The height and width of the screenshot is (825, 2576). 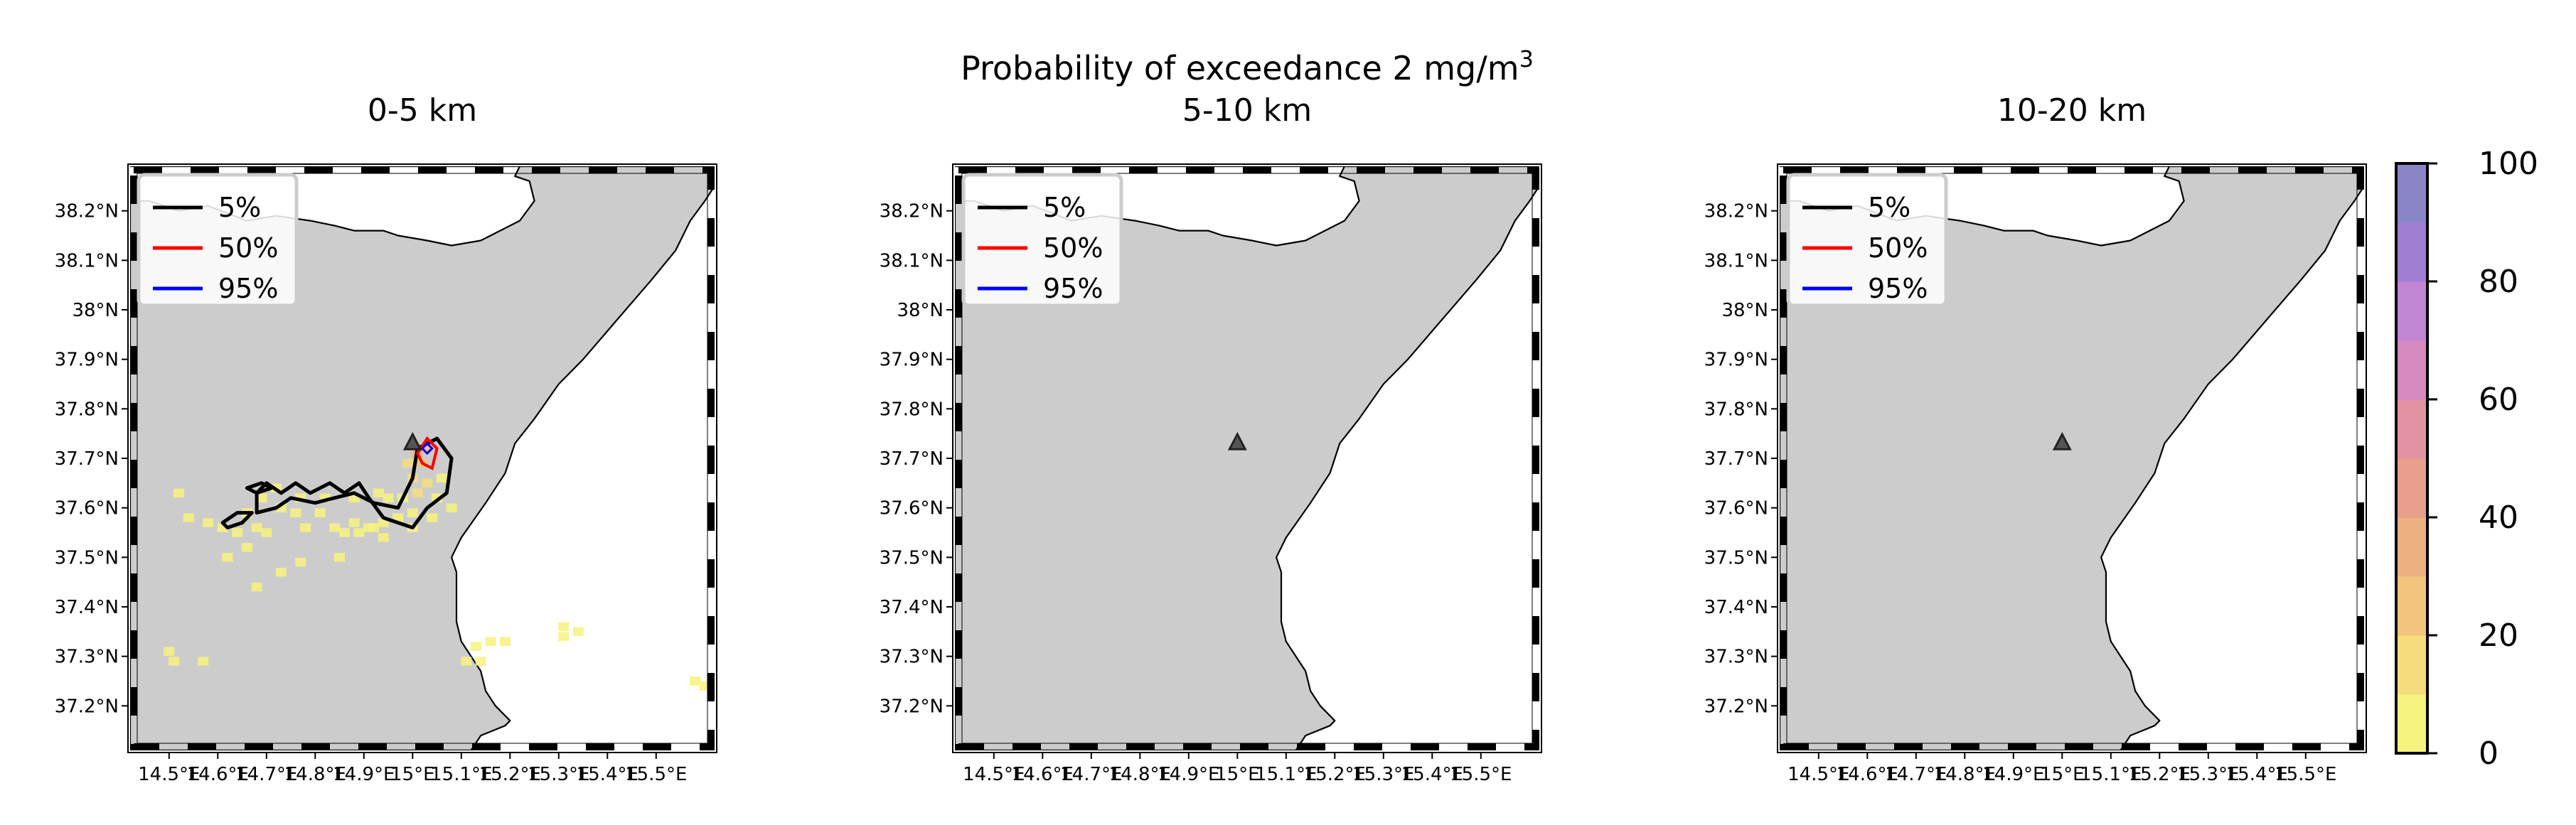 I want to click on colorbar-tick-label: 80, so click(x=2498, y=282).